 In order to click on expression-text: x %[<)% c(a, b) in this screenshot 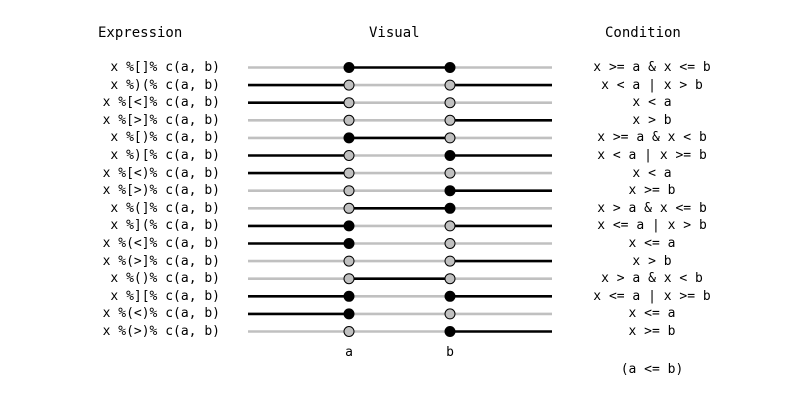, I will do `click(161, 173)`.